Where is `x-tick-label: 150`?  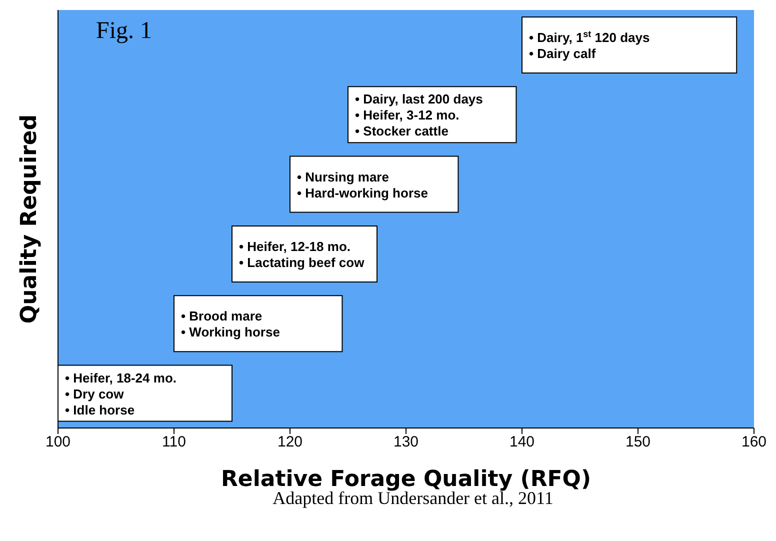 x-tick-label: 150 is located at coordinates (638, 442).